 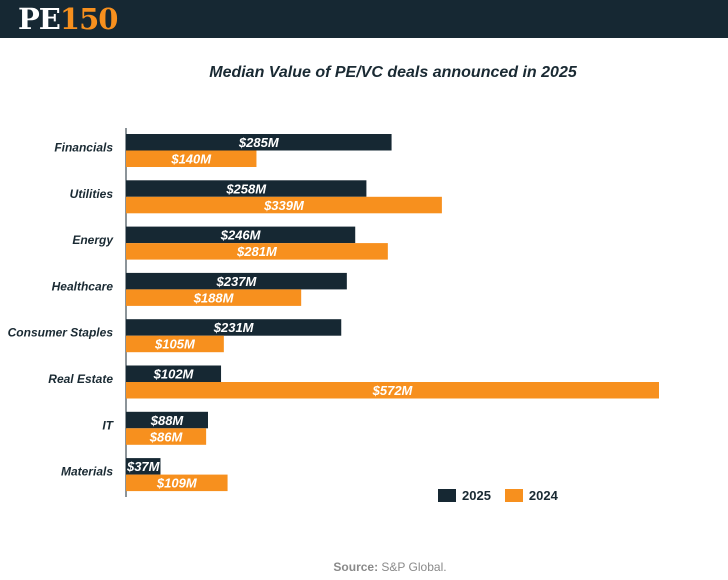 I want to click on logo-pe-text: PE, so click(x=39, y=19).